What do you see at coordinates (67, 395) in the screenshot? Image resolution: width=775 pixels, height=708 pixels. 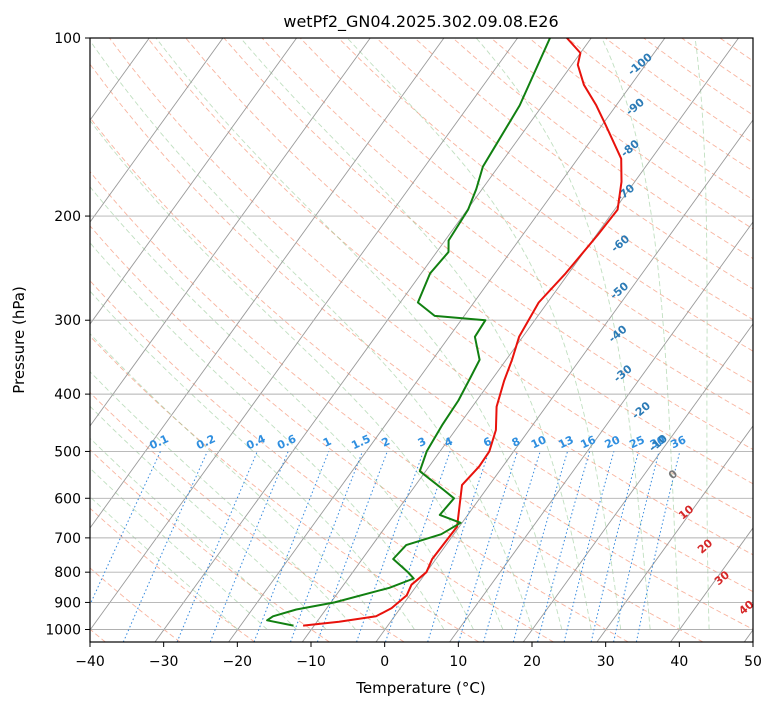 I see `y-tick-label: 400` at bounding box center [67, 395].